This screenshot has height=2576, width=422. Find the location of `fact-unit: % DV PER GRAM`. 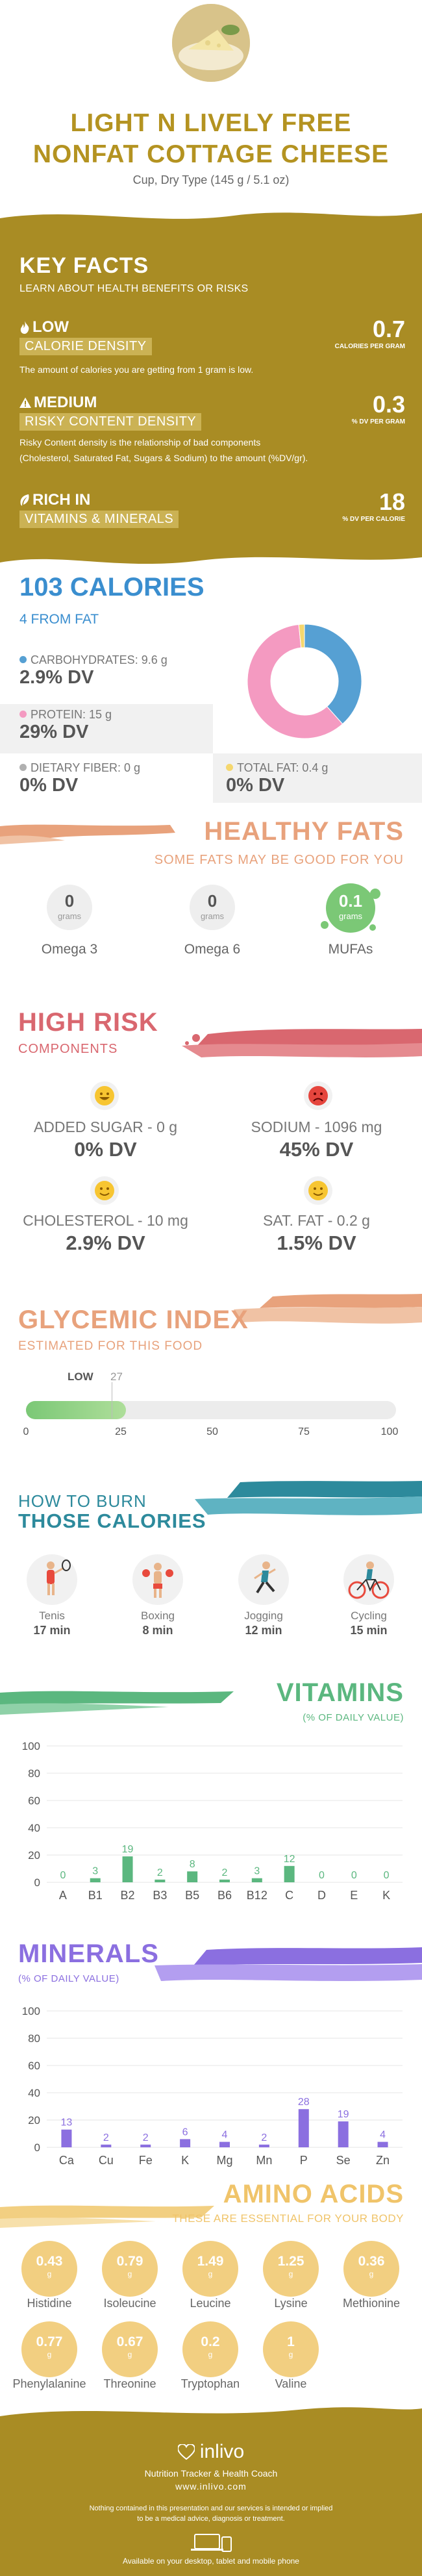

fact-unit: % DV PER GRAM is located at coordinates (378, 422).